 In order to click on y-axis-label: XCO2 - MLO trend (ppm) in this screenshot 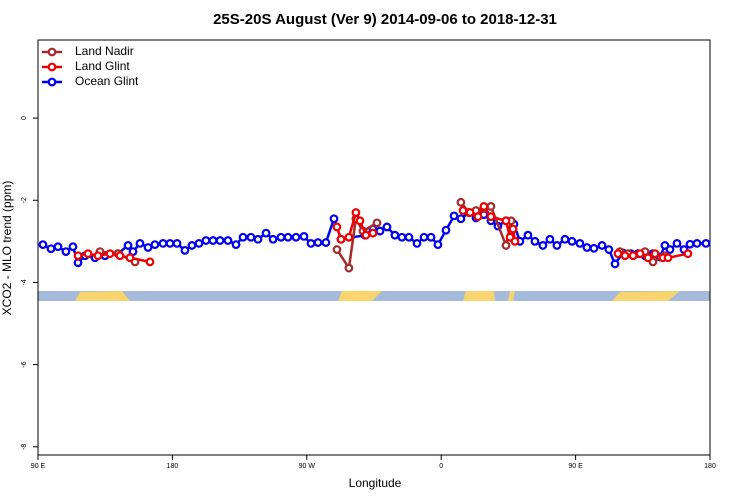, I will do `click(7, 248)`.